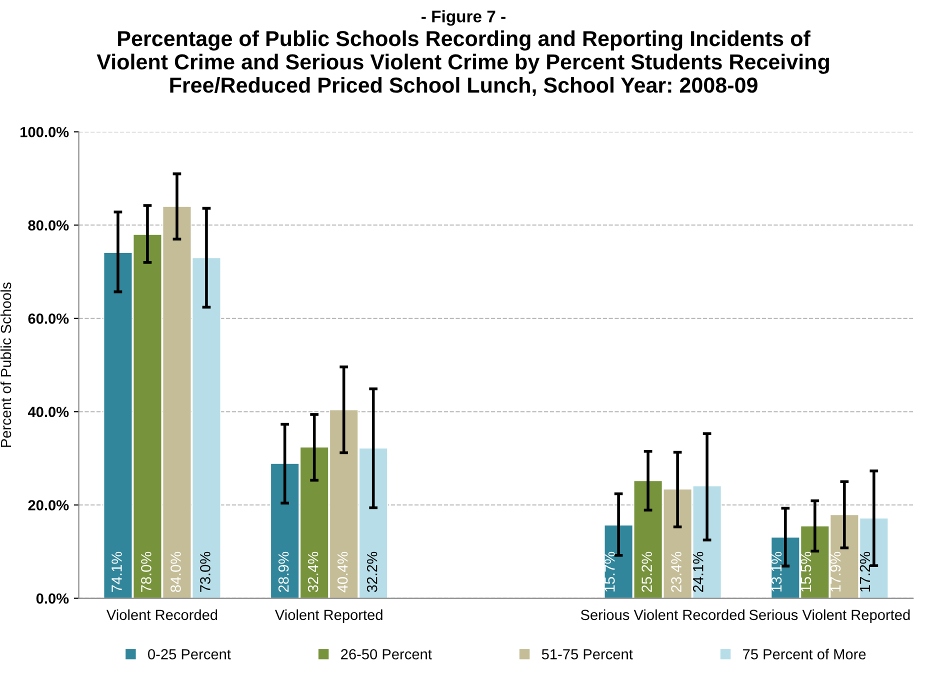 The image size is (927, 676). I want to click on data-label: 40.4%, so click(342, 572).